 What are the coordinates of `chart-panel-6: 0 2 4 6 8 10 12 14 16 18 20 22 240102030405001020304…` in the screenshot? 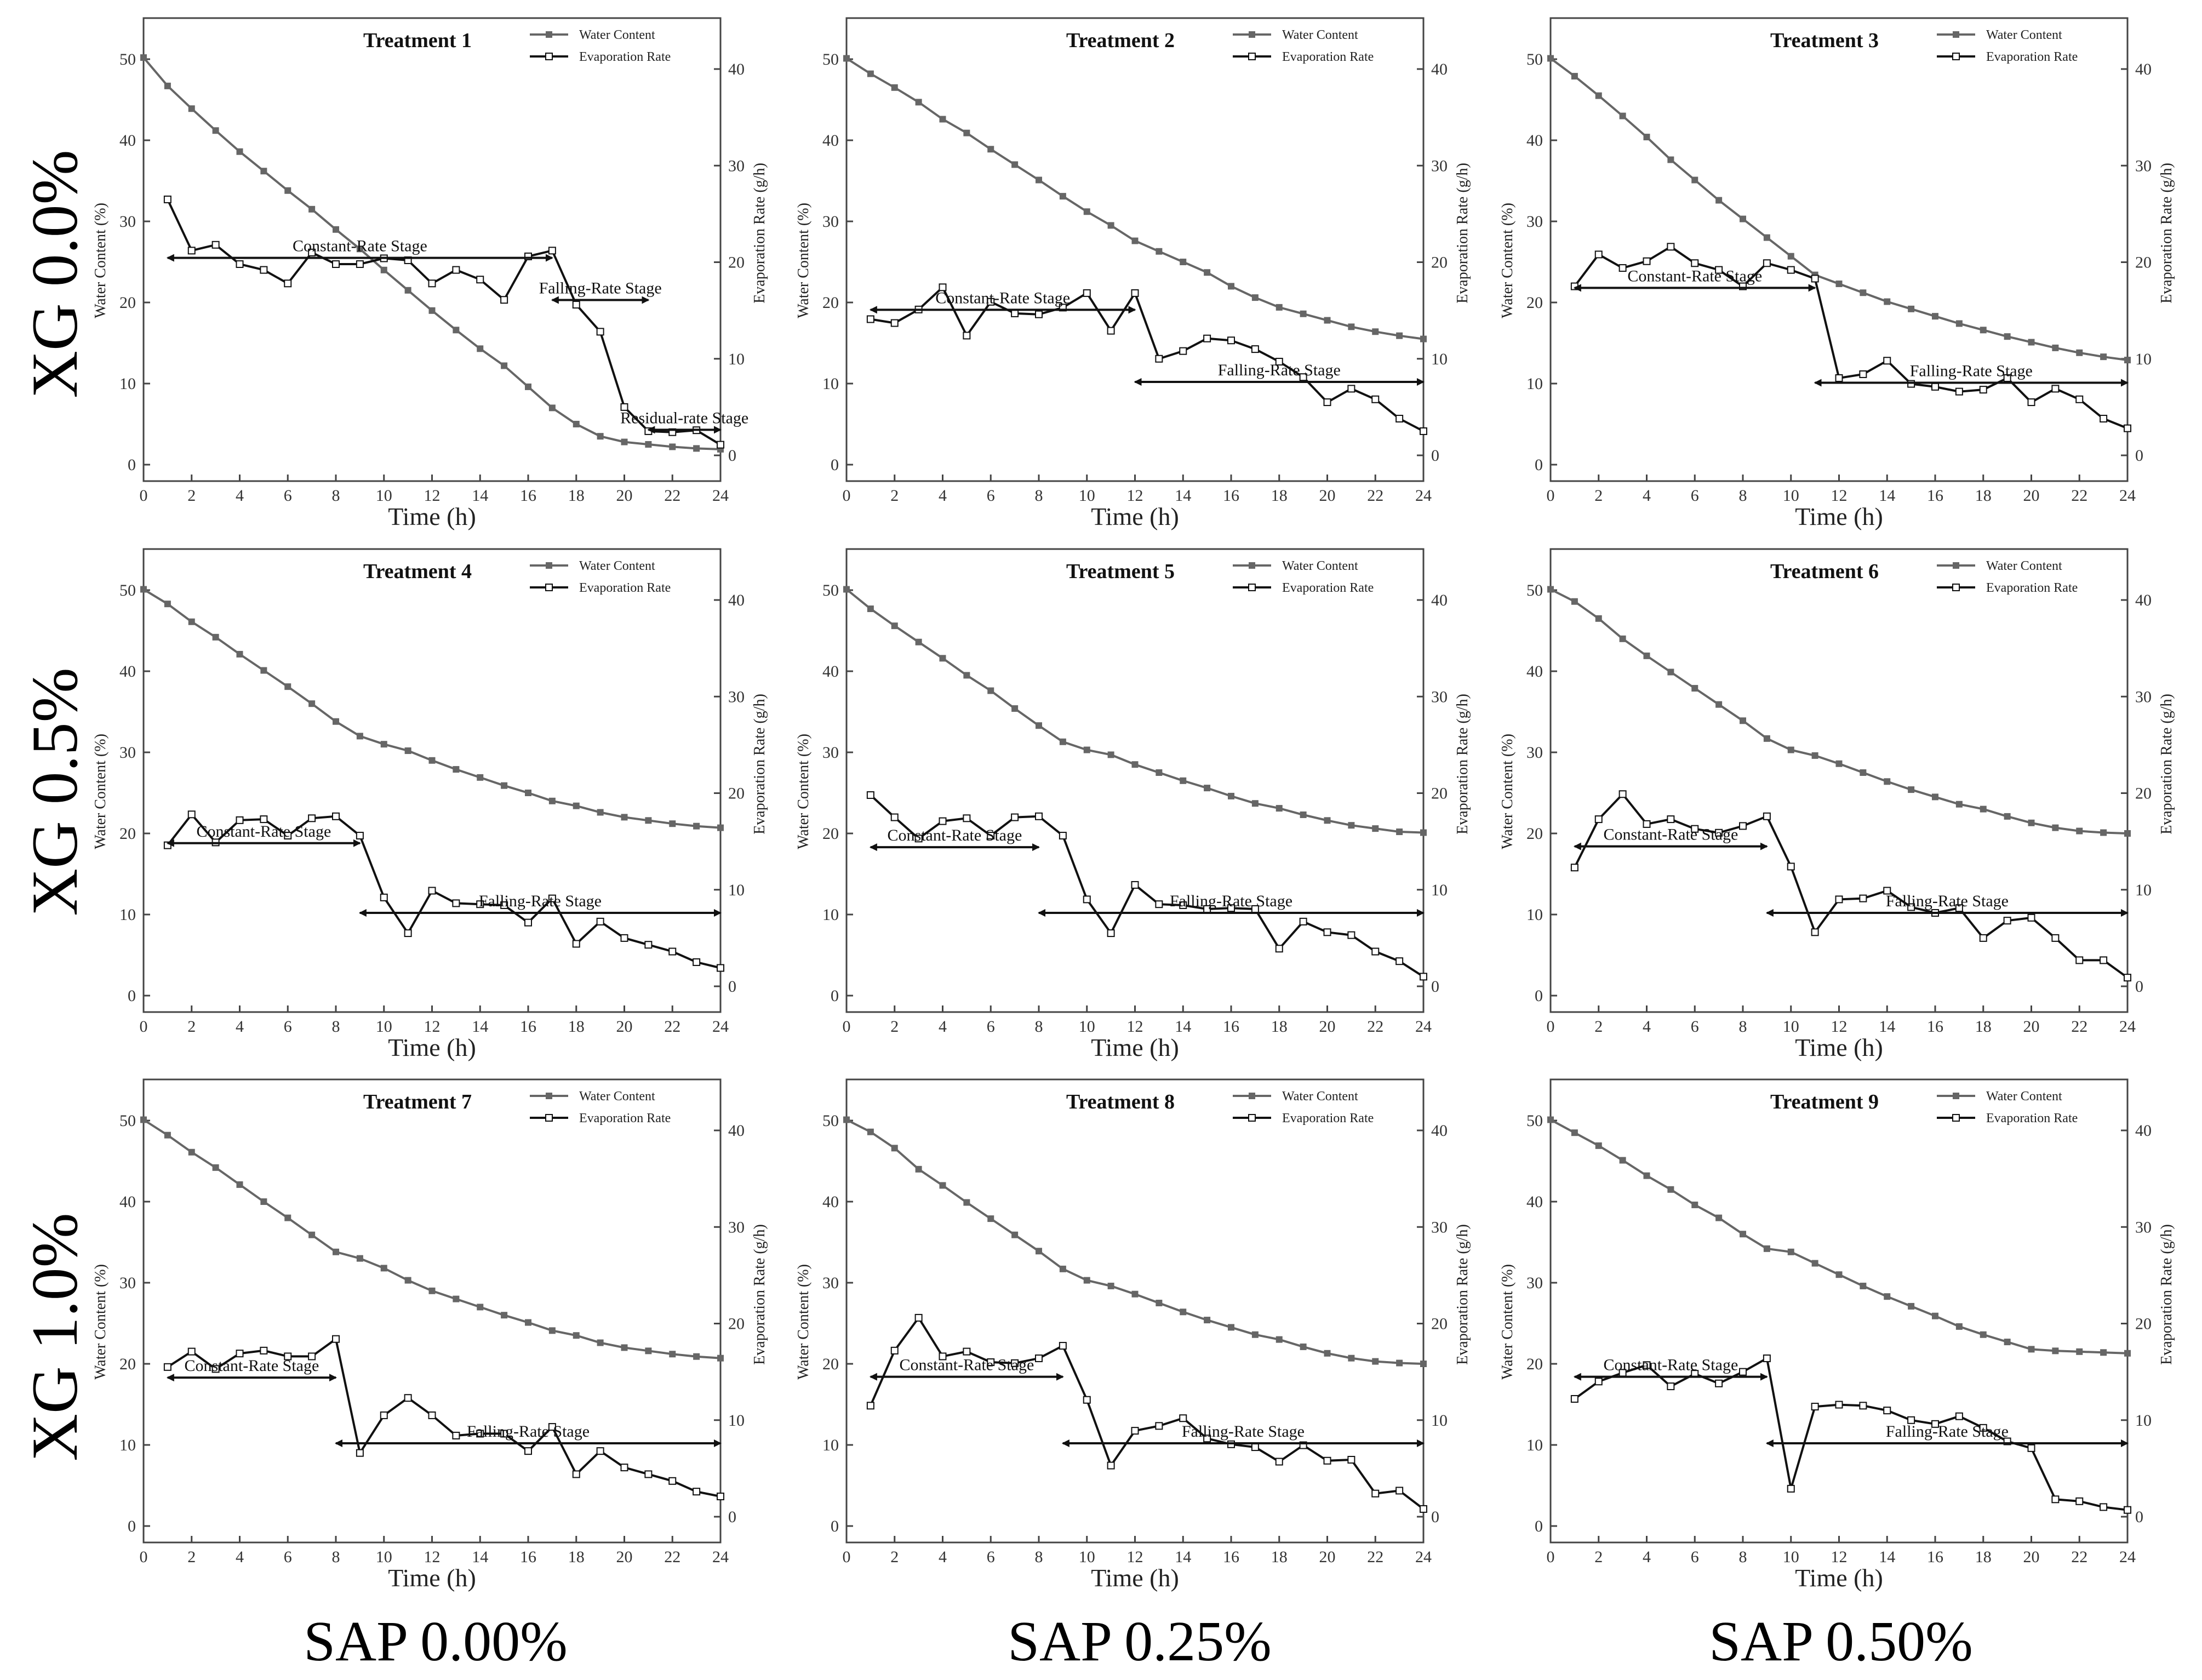 It's located at (1837, 804).